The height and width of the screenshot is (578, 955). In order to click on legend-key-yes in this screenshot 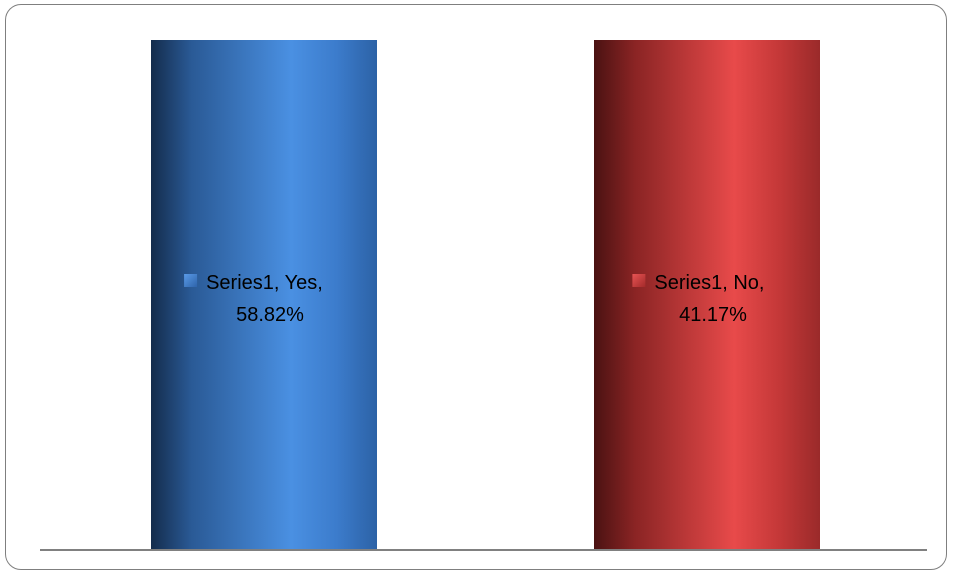, I will do `click(191, 280)`.